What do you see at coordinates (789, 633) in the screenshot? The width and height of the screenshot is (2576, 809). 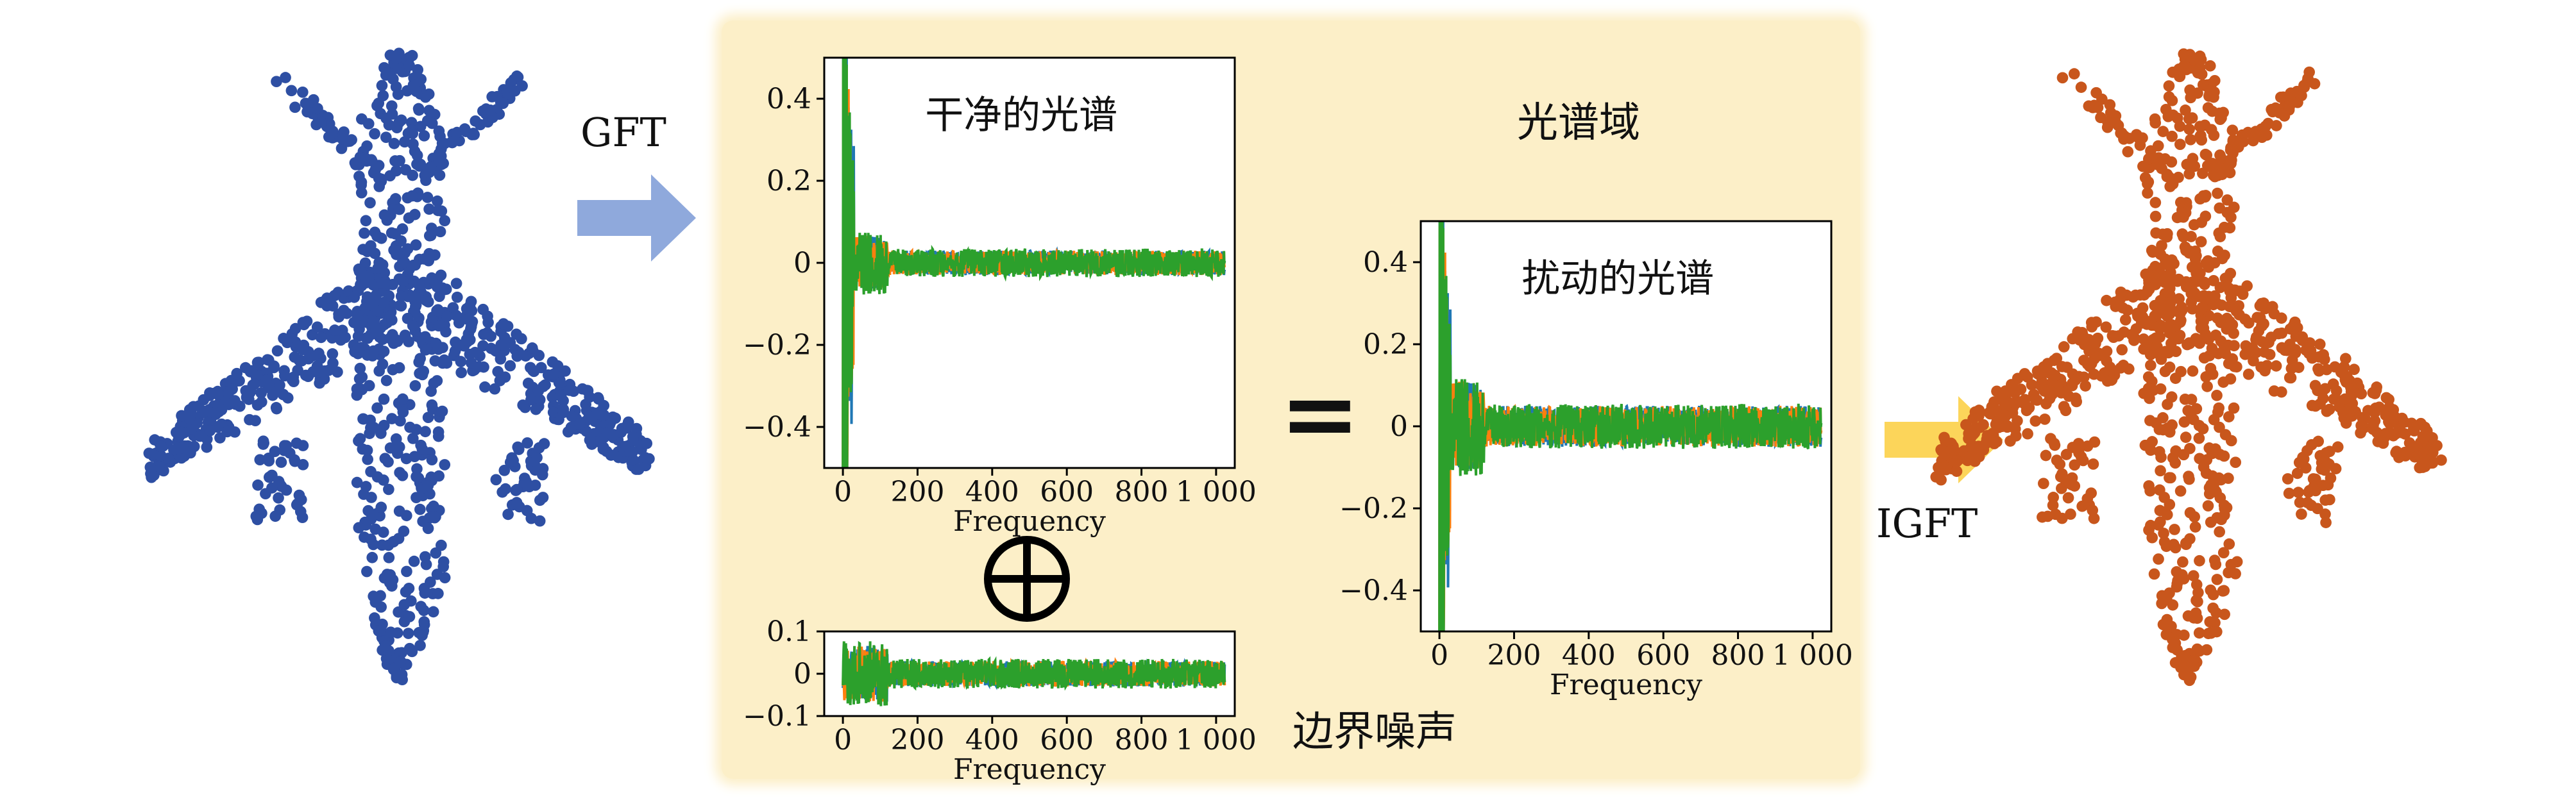 I see `y-tick-label: 0.1` at bounding box center [789, 633].